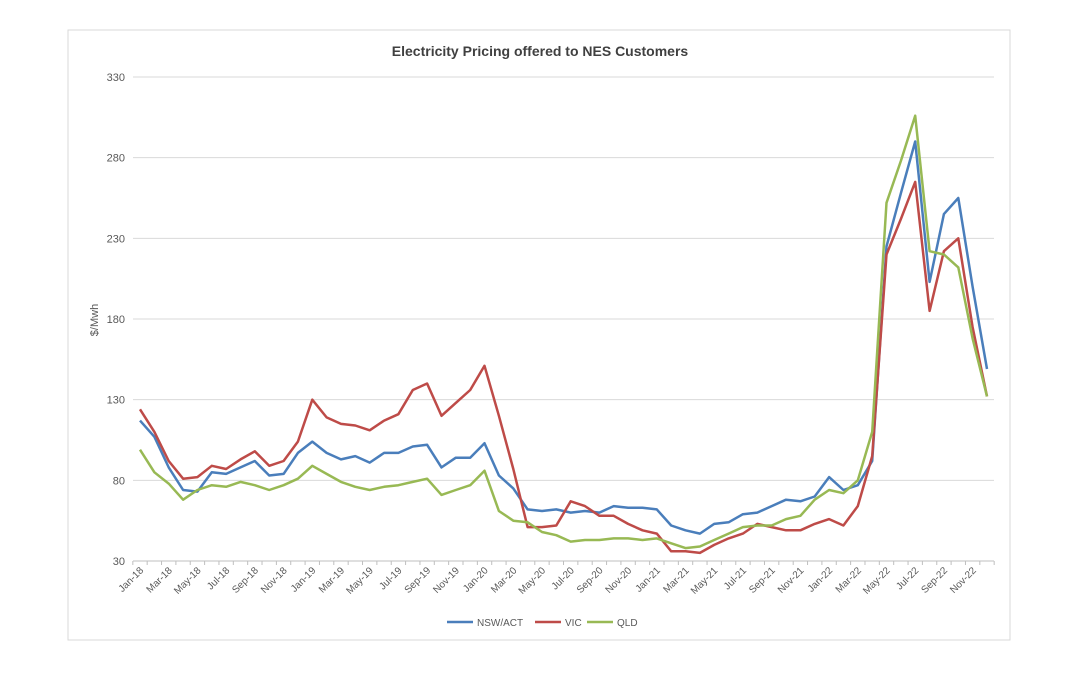  What do you see at coordinates (573, 623) in the screenshot?
I see `legend-label: VIC` at bounding box center [573, 623].